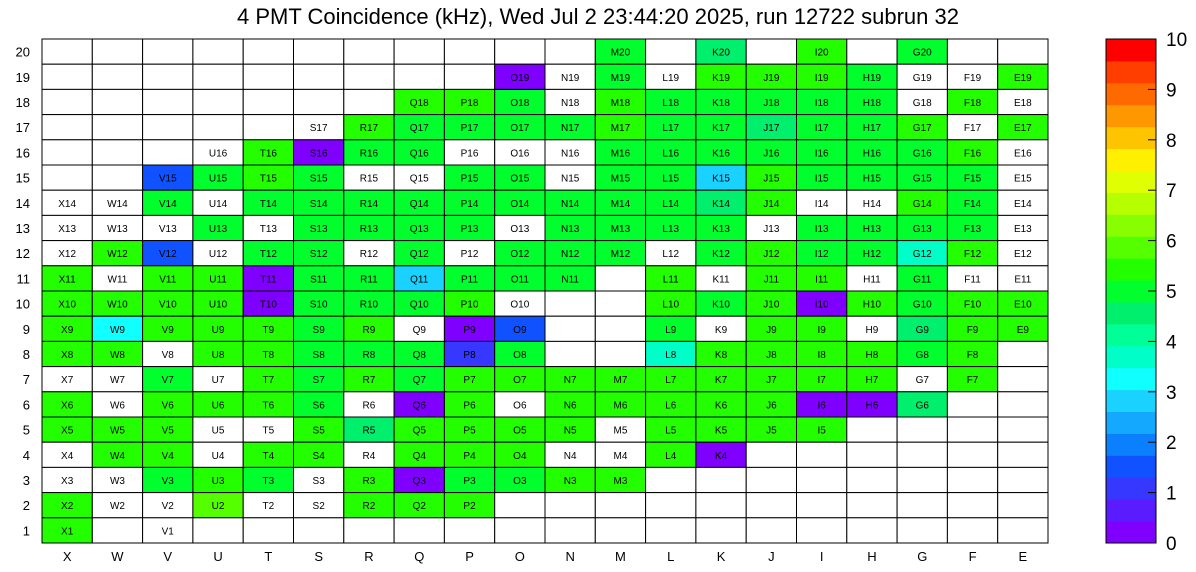  What do you see at coordinates (369, 380) in the screenshot?
I see `cell-label: R7` at bounding box center [369, 380].